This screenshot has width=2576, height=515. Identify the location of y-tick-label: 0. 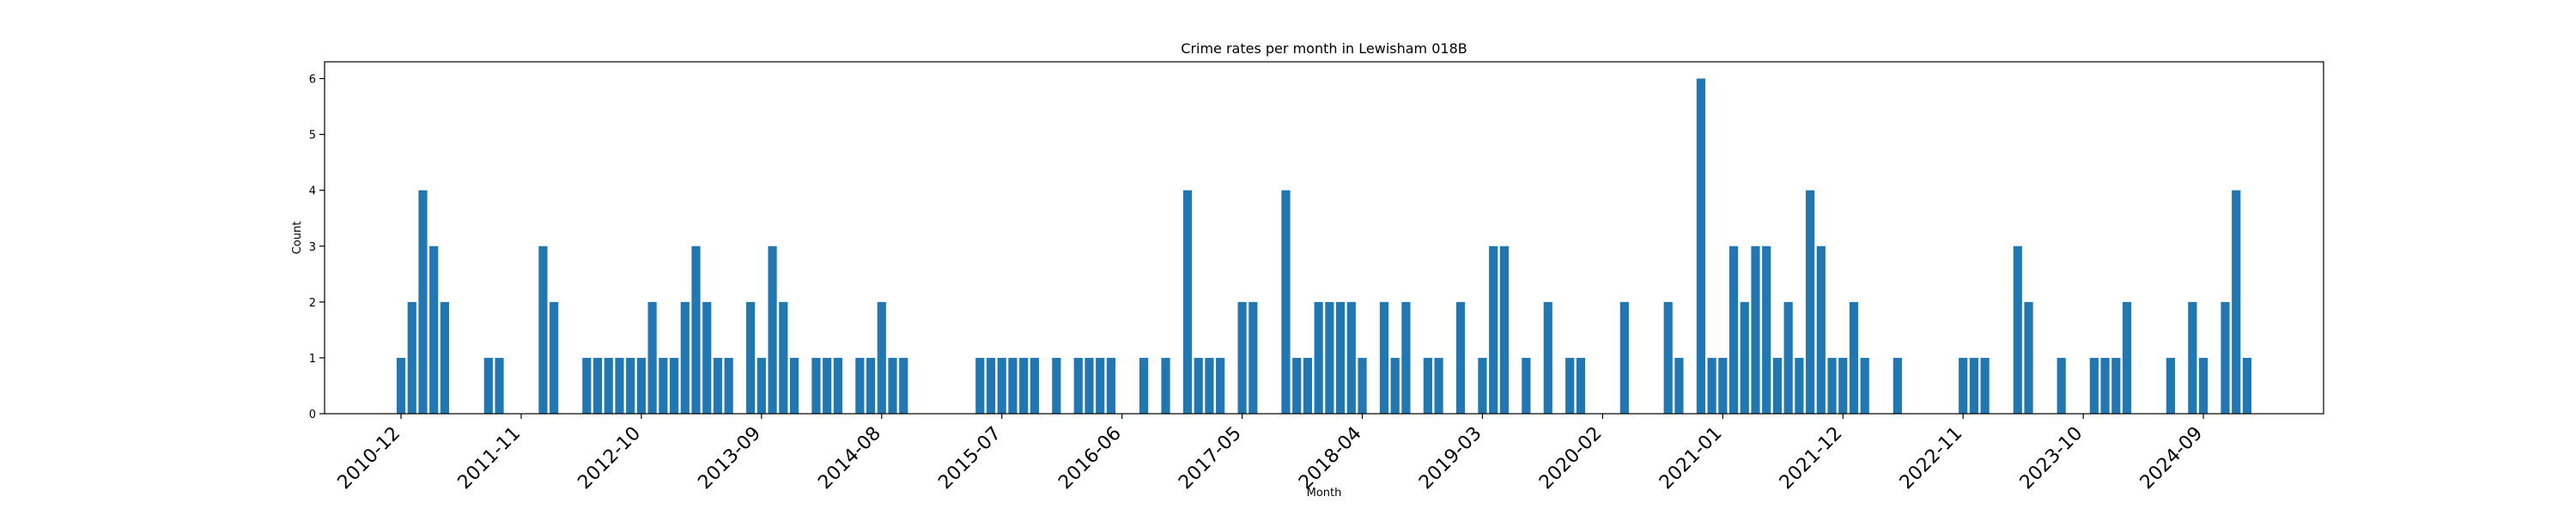
(312, 415).